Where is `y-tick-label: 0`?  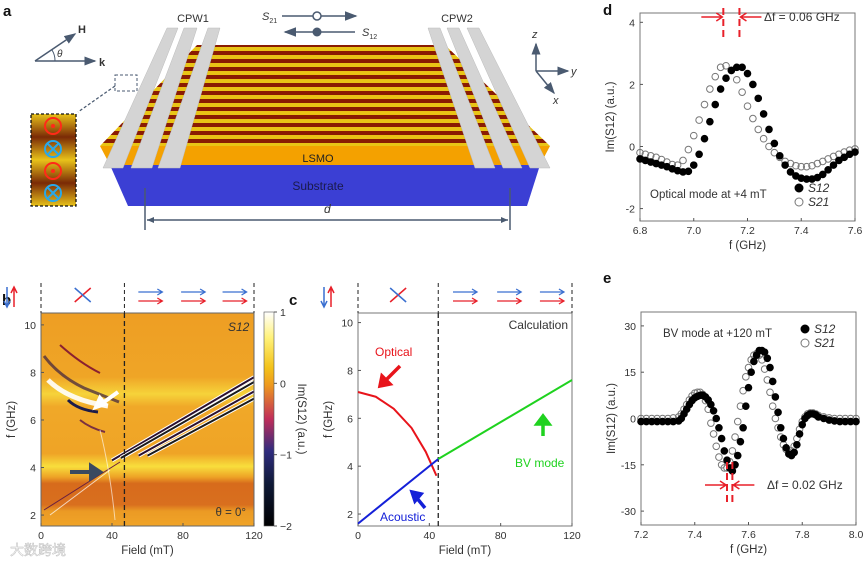
y-tick-label: 0 is located at coordinates (633, 420).